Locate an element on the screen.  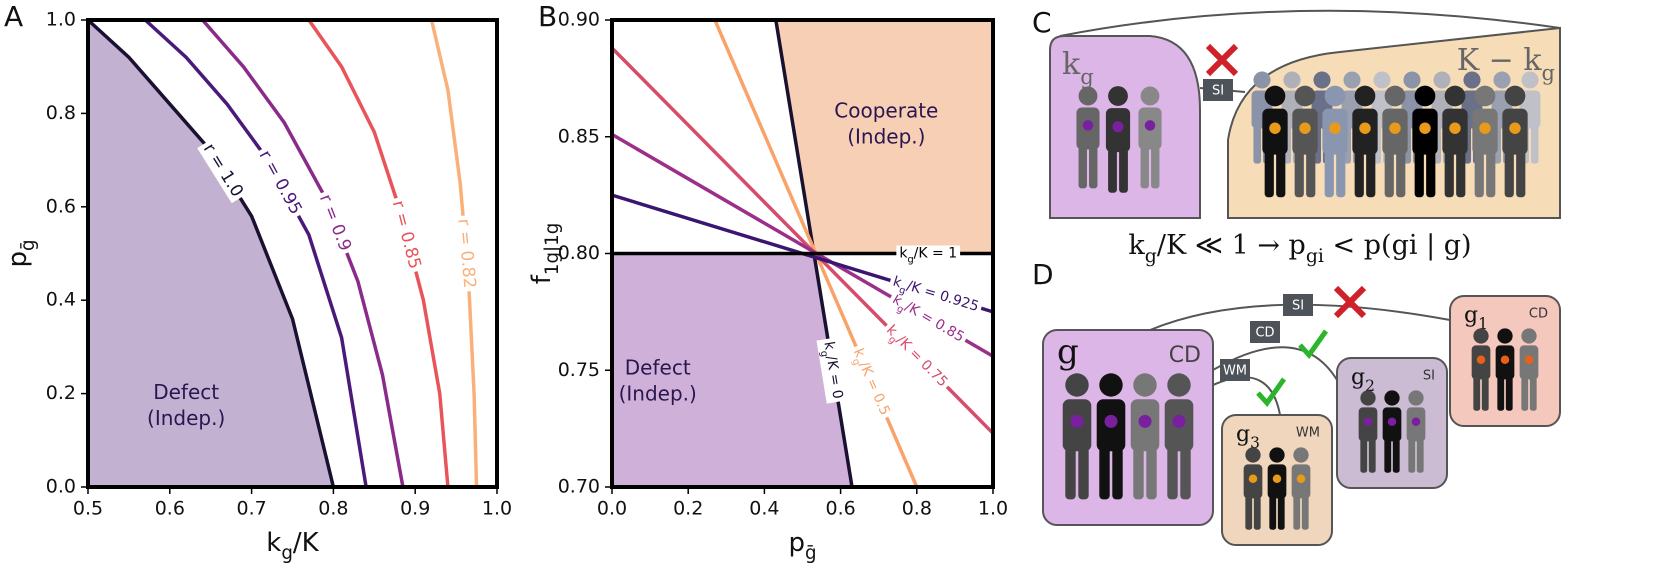
series-label: r = 0.85 is located at coordinates (406, 235).